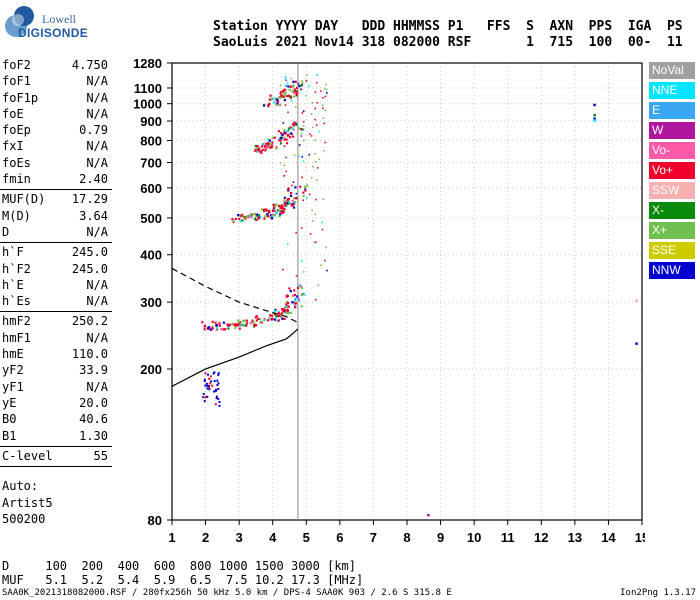  What do you see at coordinates (89, 65) in the screenshot?
I see `param-value: 4.750` at bounding box center [89, 65].